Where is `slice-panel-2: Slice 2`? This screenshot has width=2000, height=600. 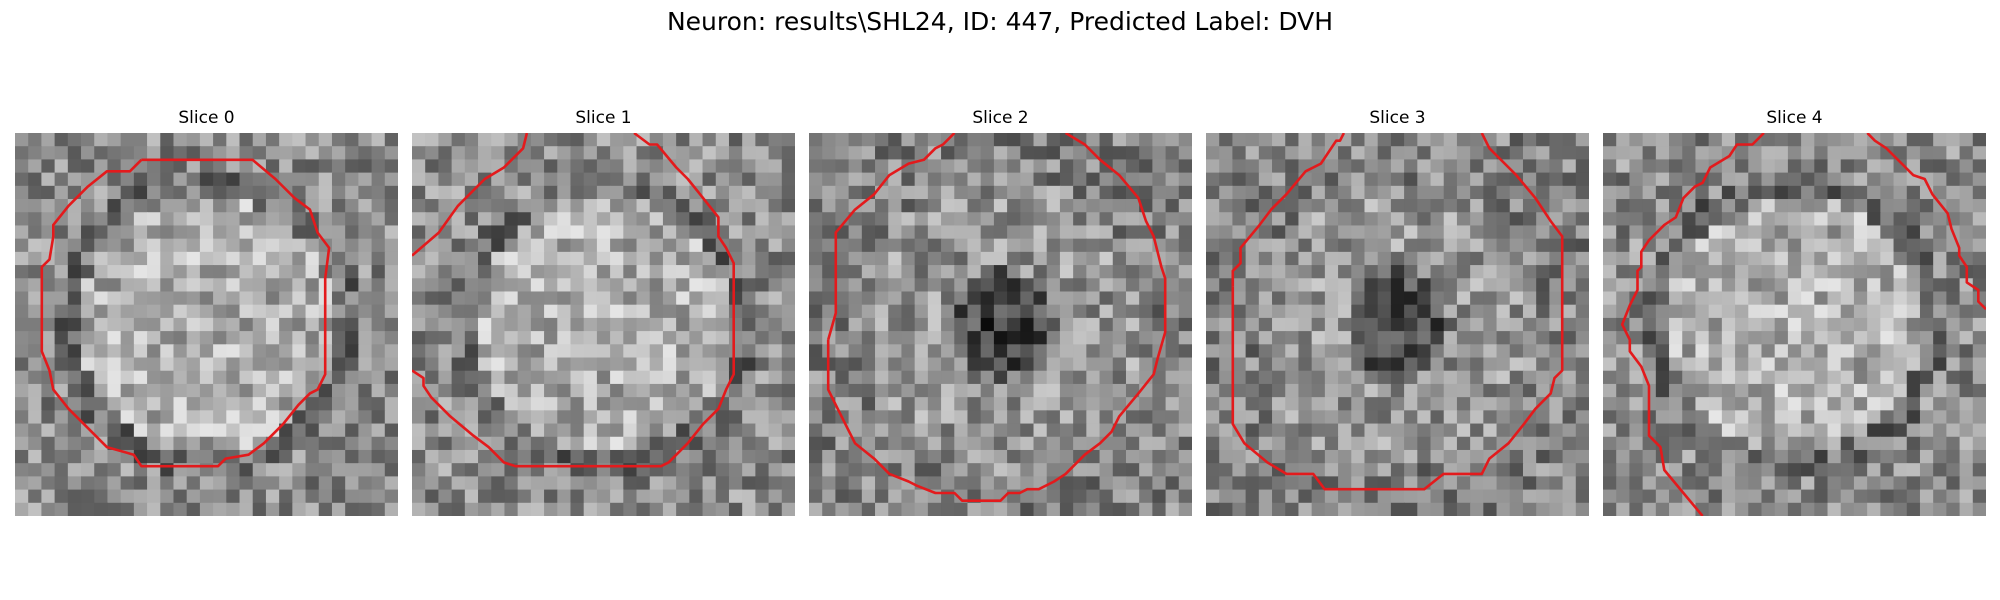 slice-panel-2: Slice 2 is located at coordinates (1000, 324).